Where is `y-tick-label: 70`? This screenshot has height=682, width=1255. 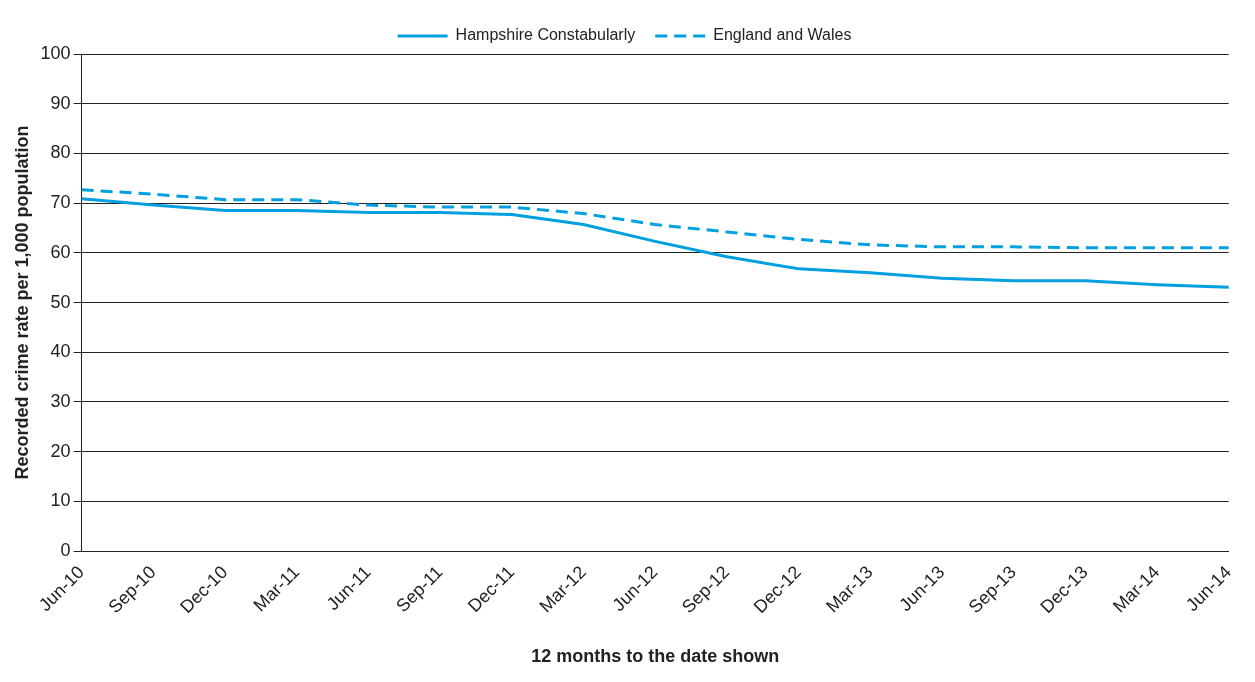 y-tick-label: 70 is located at coordinates (60, 202).